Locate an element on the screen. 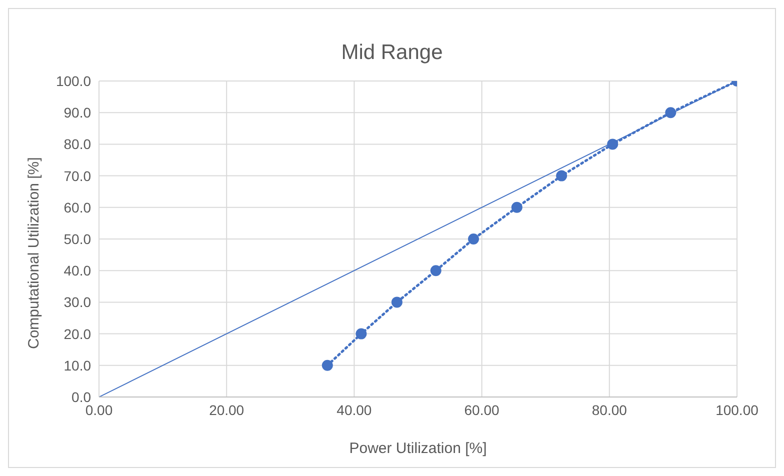 This screenshot has height=476, width=784. y-tick-label: 90.0 is located at coordinates (78, 112).